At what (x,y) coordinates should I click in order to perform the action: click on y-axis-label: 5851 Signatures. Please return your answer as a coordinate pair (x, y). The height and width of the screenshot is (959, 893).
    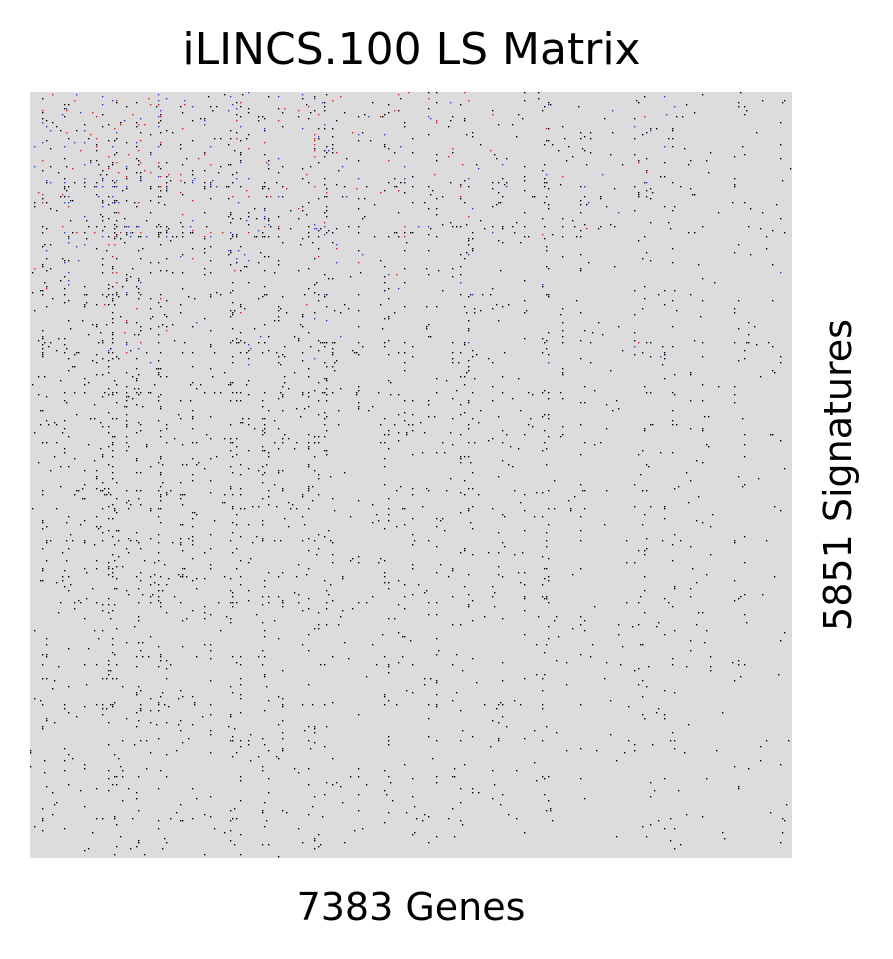
    Looking at the image, I should click on (838, 475).